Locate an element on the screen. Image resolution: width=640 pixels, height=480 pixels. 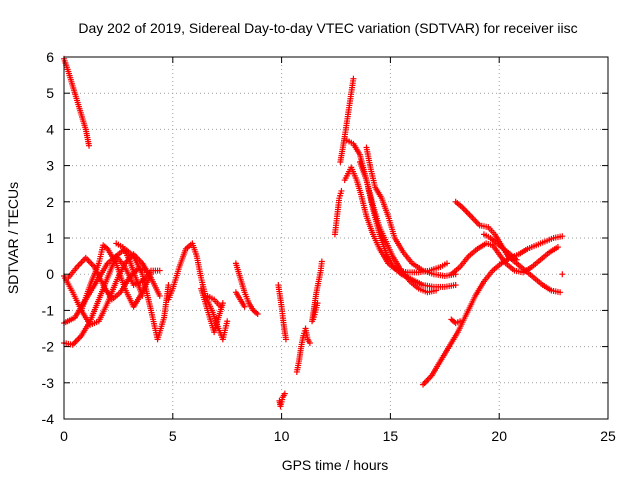
series-arc-j is located at coordinates (214, 301).